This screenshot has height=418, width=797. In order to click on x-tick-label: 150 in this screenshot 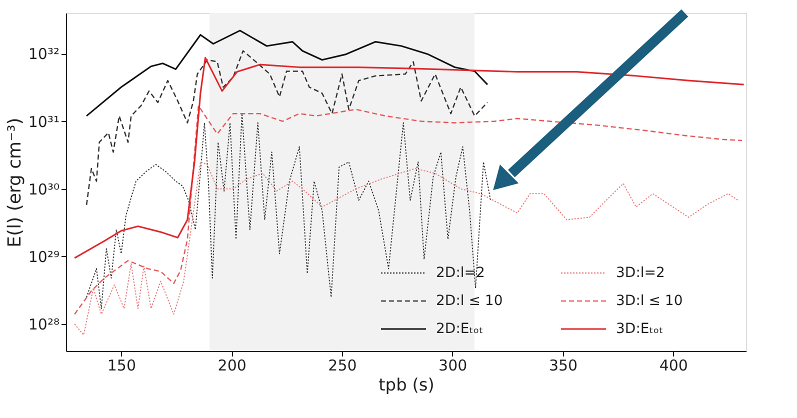, I will do `click(121, 365)`.